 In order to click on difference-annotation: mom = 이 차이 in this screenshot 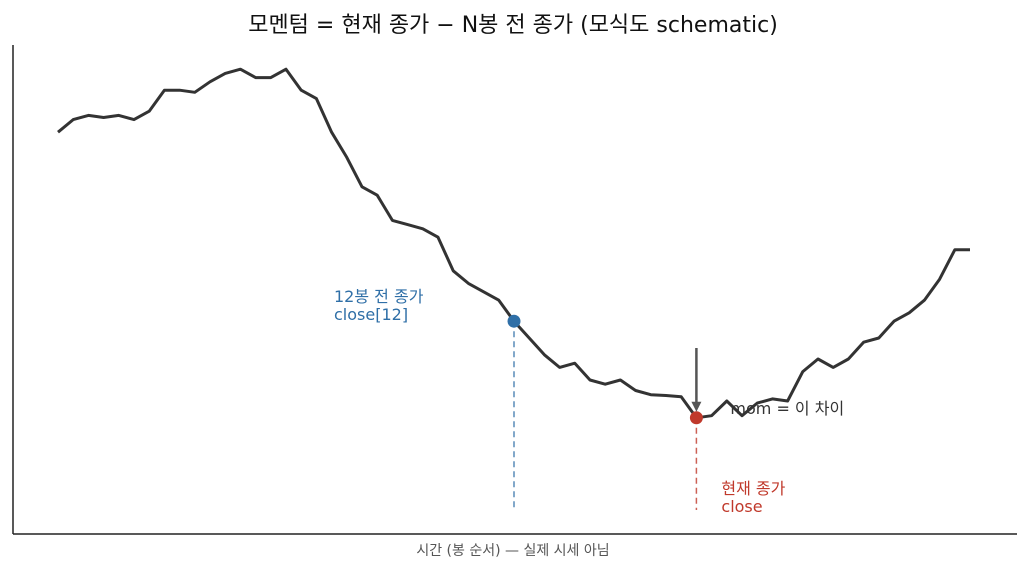, I will do `click(787, 408)`.